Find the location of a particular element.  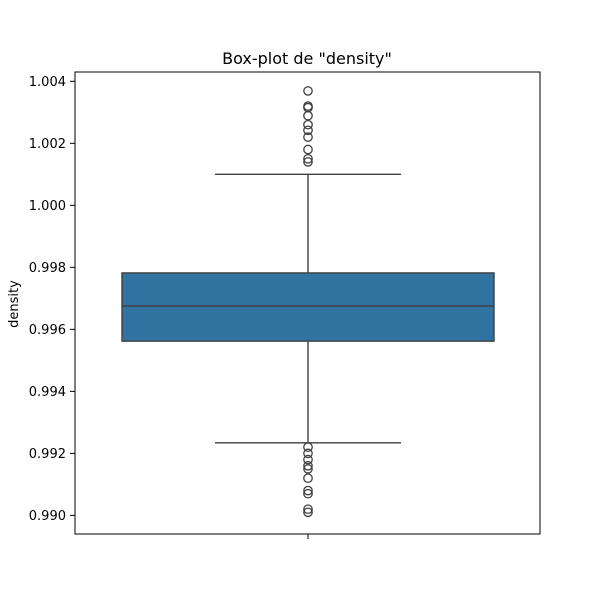

y-tick-label: 0.998 is located at coordinates (47, 268).